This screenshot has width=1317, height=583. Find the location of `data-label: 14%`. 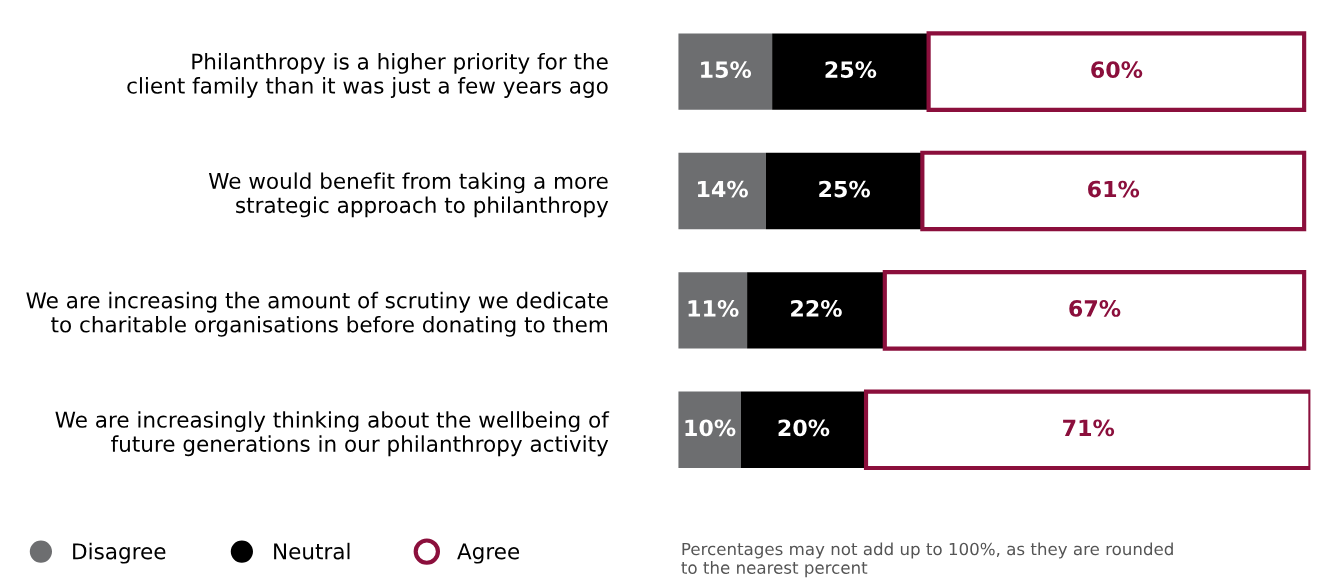

data-label: 14% is located at coordinates (722, 189).